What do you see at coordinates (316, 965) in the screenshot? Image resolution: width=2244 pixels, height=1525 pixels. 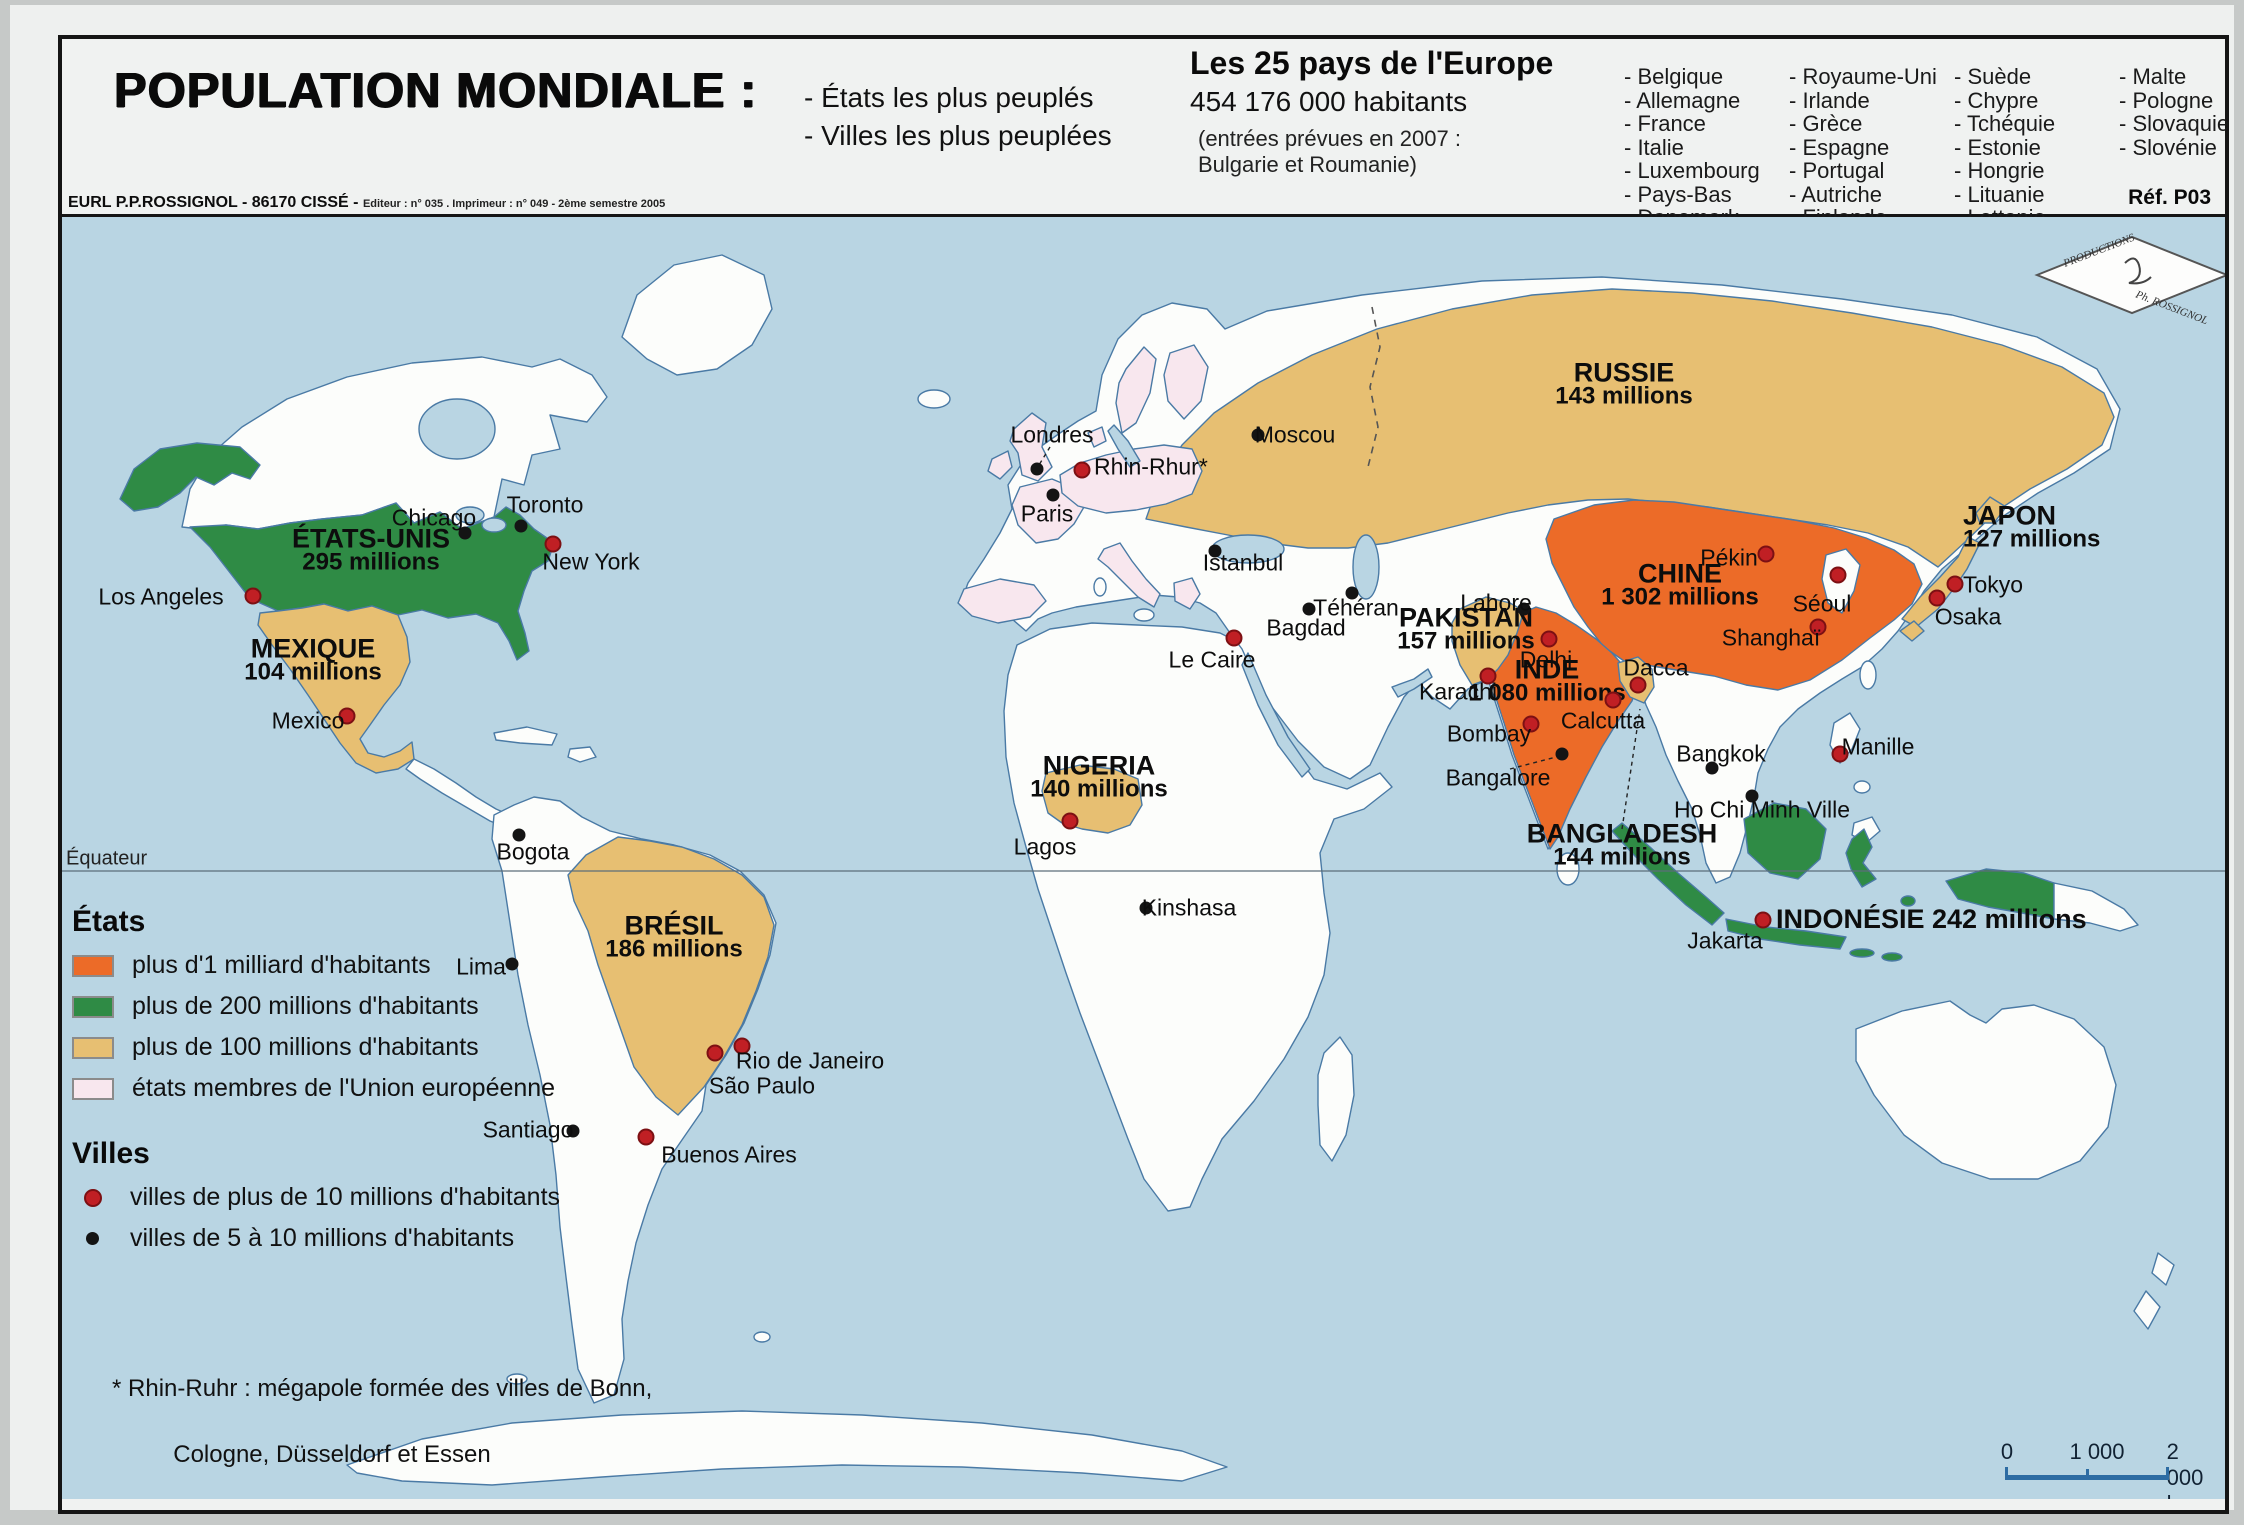 I see `legend-state-row: plus d'1 milliard d'habitants` at bounding box center [316, 965].